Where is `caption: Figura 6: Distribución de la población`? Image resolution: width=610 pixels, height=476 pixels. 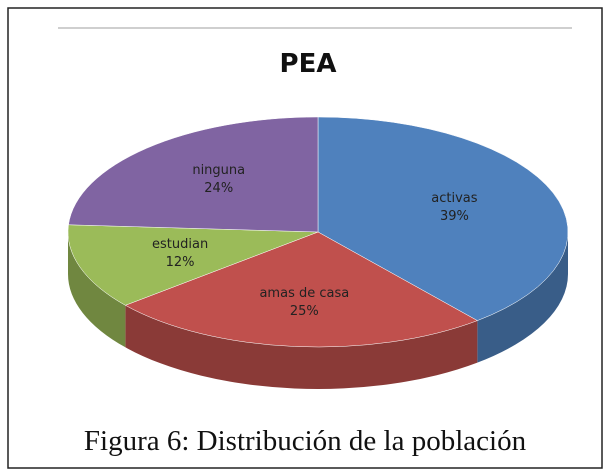
caption: Figura 6: Distribución de la población is located at coordinates (305, 441).